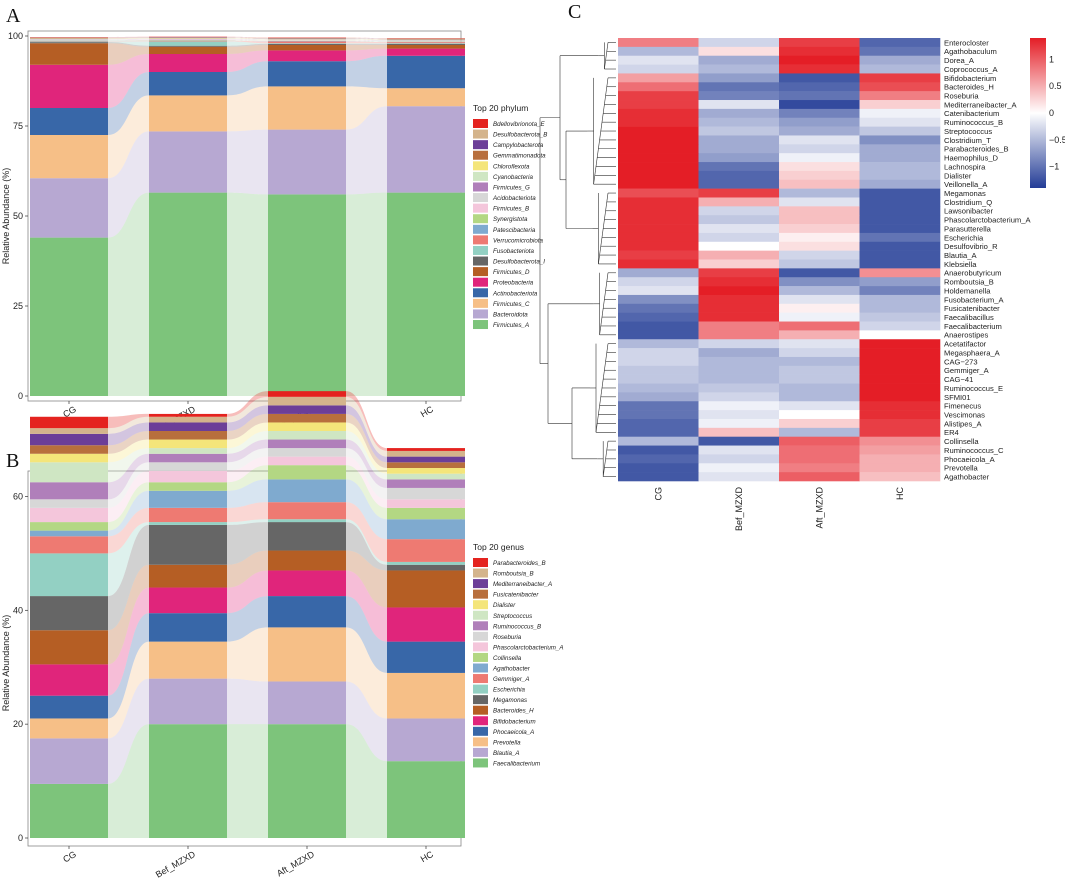 The width and height of the screenshot is (1065, 881). Describe the element at coordinates (522, 584) in the screenshot. I see `legend-label: Mediterraneibacter_A` at that location.